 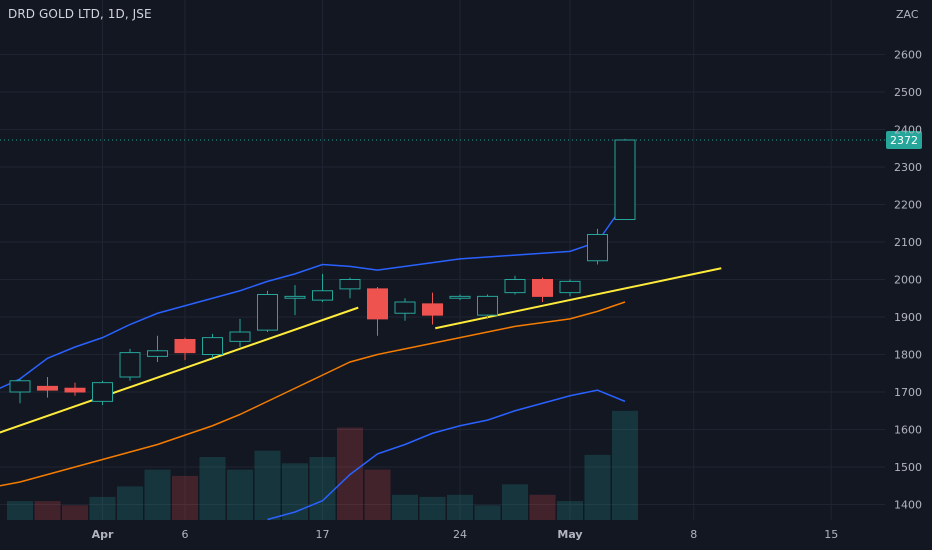 What do you see at coordinates (908, 242) in the screenshot?
I see `price-tick-label: 2100` at bounding box center [908, 242].